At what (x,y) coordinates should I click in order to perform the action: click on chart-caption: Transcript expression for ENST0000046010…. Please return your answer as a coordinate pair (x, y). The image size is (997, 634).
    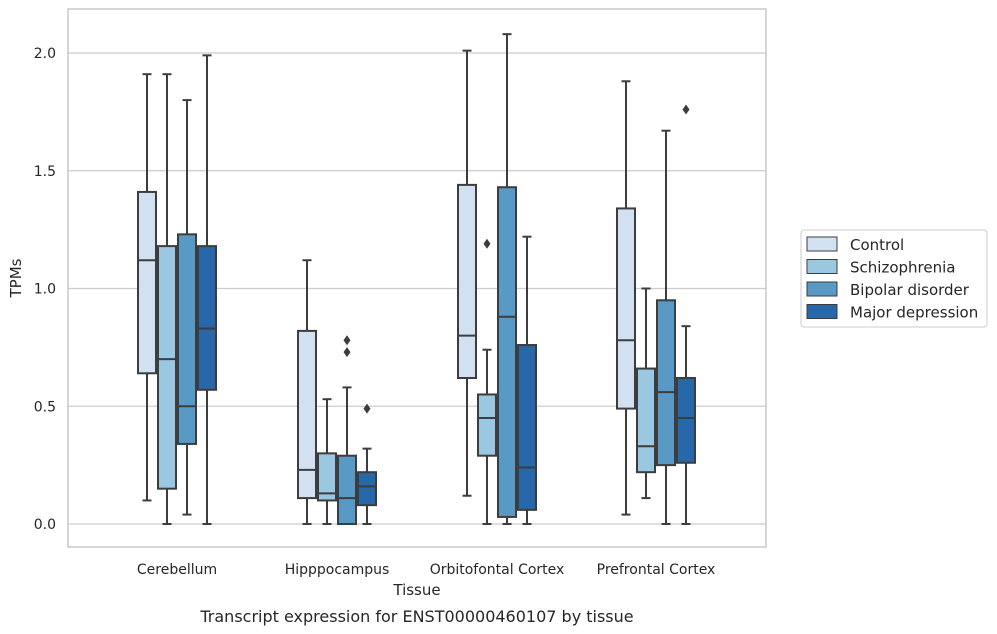
    Looking at the image, I should click on (416, 616).